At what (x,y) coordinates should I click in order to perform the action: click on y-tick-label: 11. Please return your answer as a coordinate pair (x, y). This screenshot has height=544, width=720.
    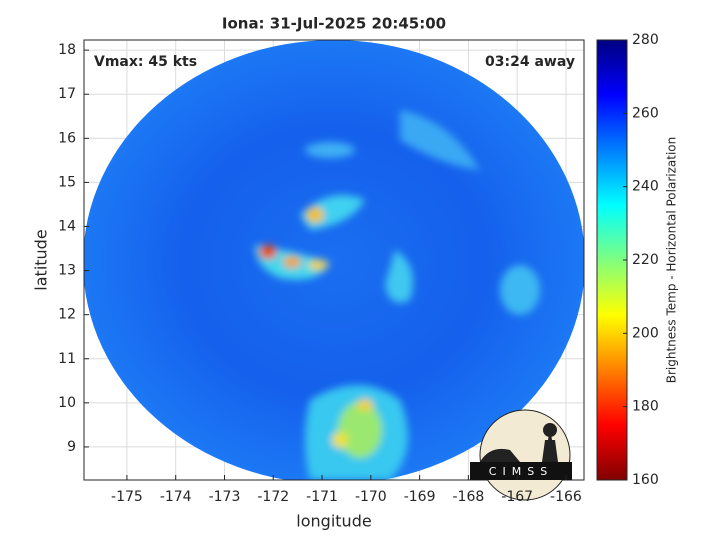
    Looking at the image, I should click on (67, 359).